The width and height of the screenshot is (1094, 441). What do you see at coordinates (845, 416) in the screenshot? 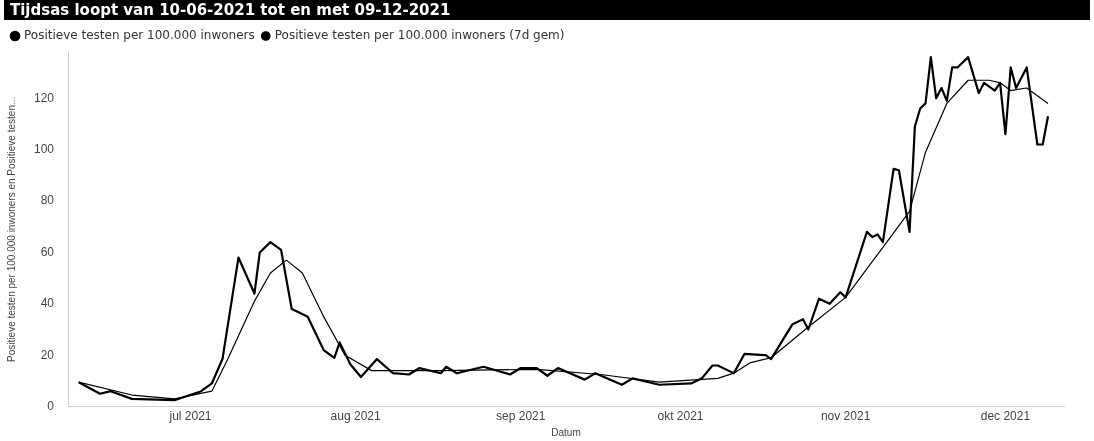
I see `x-tick-label: nov 2021` at bounding box center [845, 416].